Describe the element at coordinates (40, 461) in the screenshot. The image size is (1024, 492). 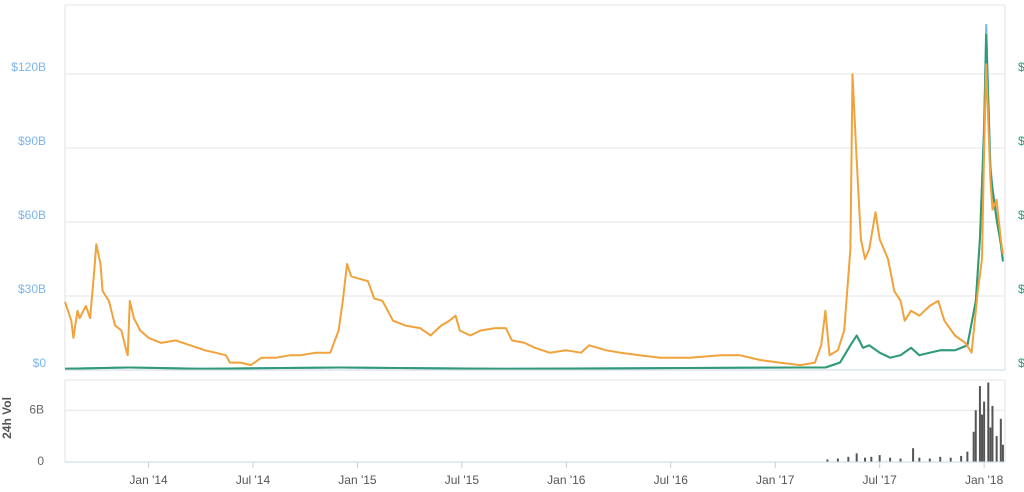
I see `y-tick-label: 0` at that location.